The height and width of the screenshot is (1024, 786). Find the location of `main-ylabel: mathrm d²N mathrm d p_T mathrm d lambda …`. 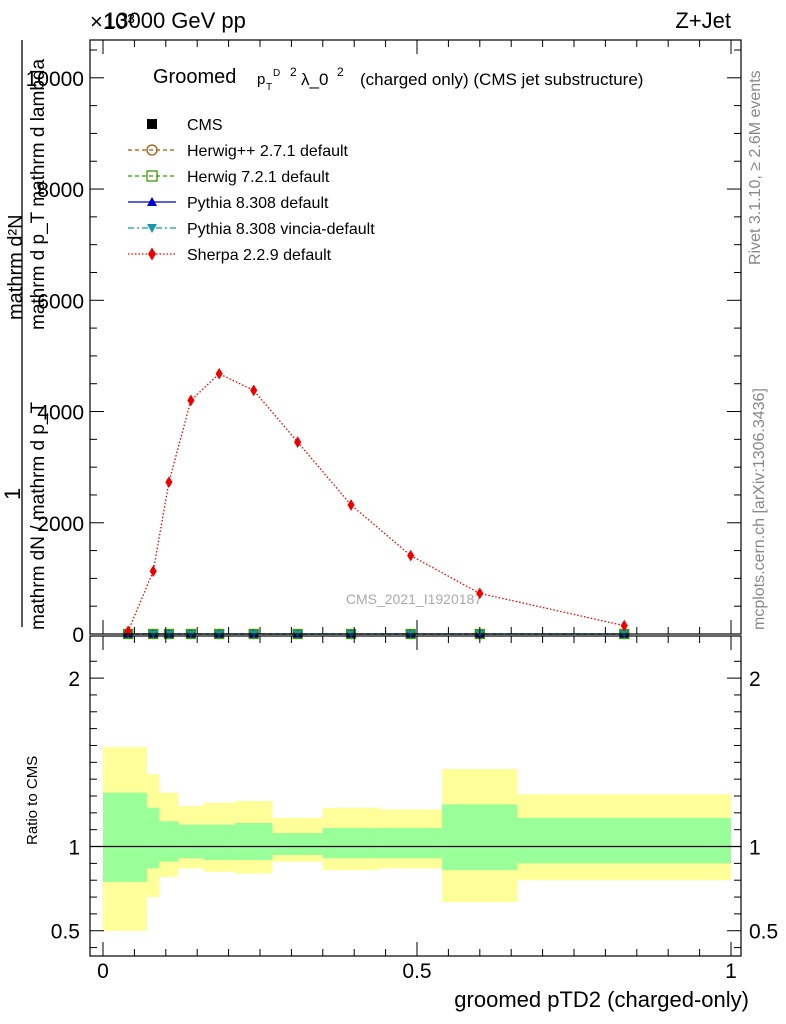

main-ylabel: mathrm d²N mathrm d p_T mathrm d lambda … is located at coordinates (24, 335).